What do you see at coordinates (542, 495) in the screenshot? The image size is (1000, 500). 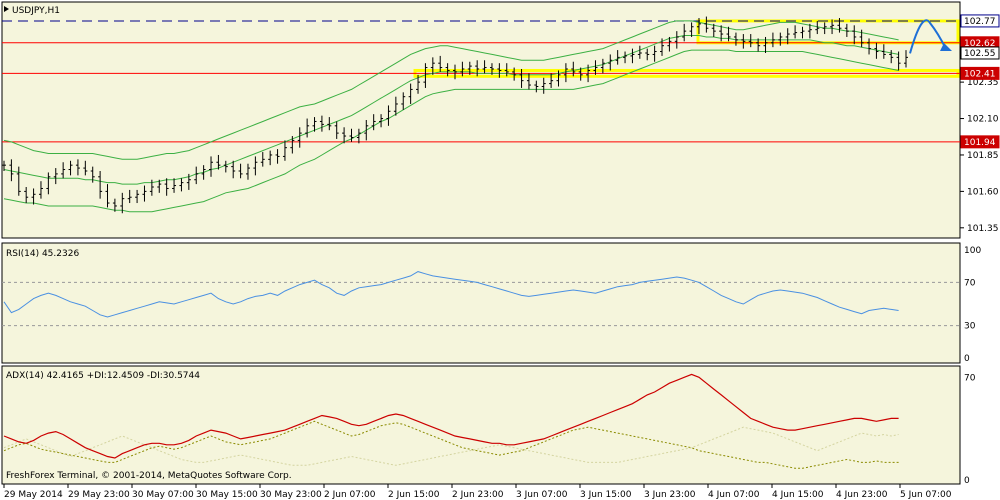 I see `time-tick-label: 3 Jun 07:00` at bounding box center [542, 495].